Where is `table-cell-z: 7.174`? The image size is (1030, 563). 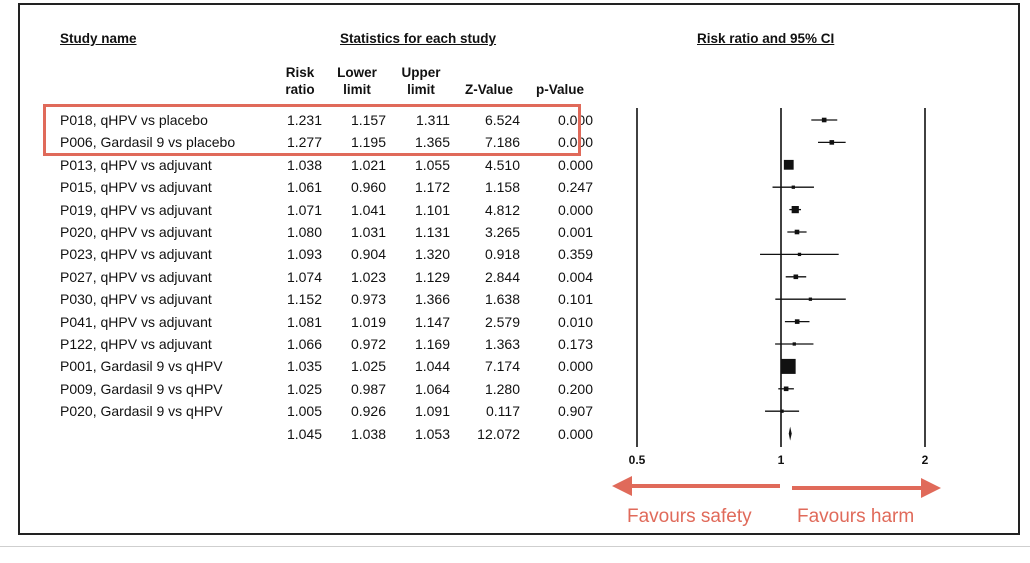
table-cell-z: 7.174 is located at coordinates (502, 366).